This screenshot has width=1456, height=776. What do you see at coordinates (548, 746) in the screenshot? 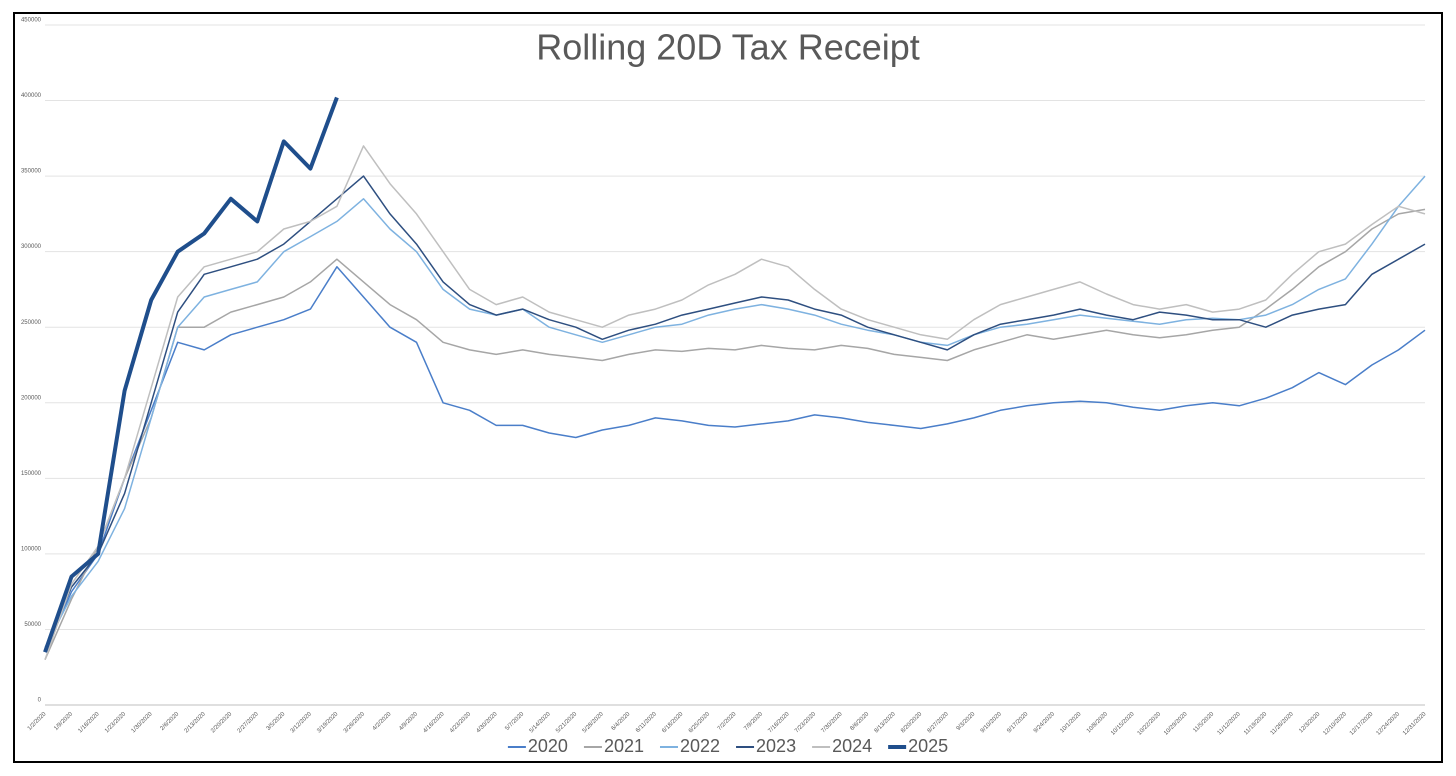
I see `legend-label: 2020` at bounding box center [548, 746].